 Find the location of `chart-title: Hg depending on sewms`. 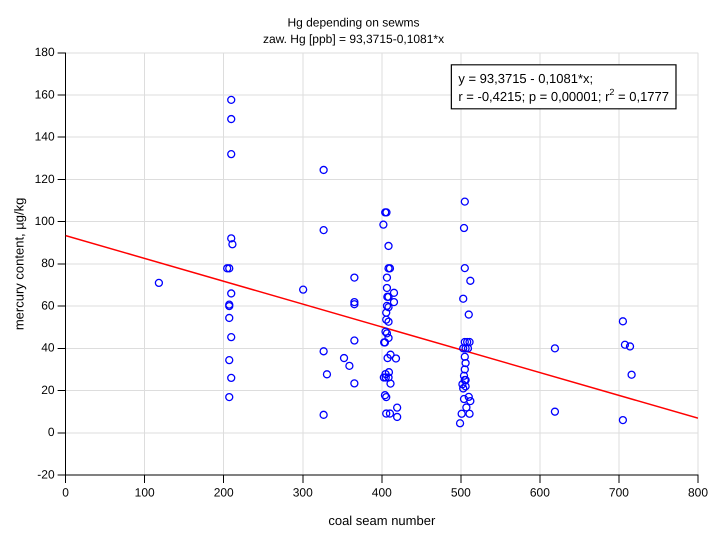

chart-title: Hg depending on sewms is located at coordinates (353, 23).